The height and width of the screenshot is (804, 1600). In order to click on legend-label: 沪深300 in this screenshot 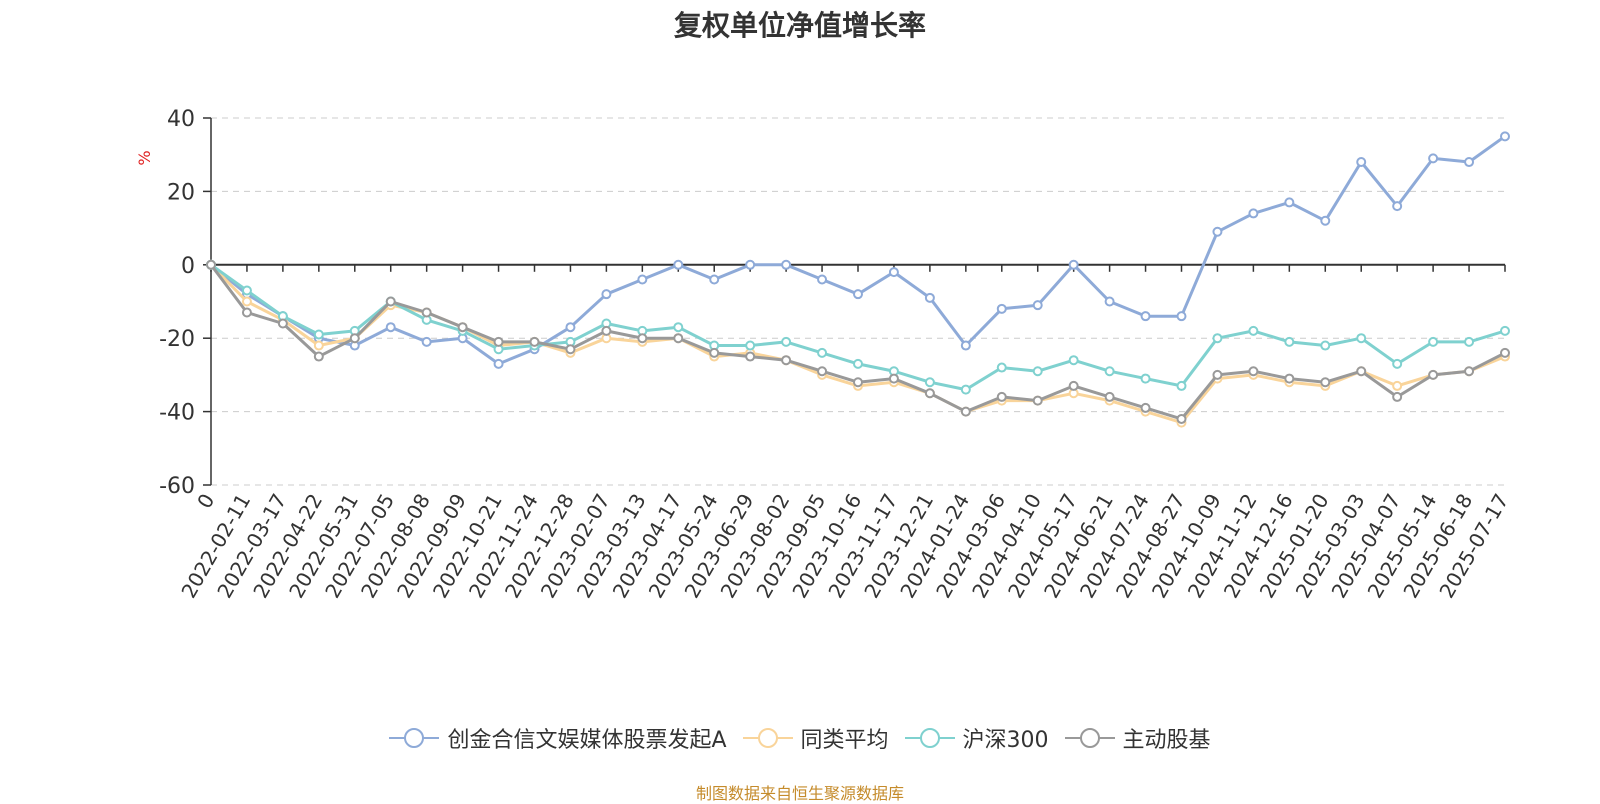, I will do `click(1005, 740)`.